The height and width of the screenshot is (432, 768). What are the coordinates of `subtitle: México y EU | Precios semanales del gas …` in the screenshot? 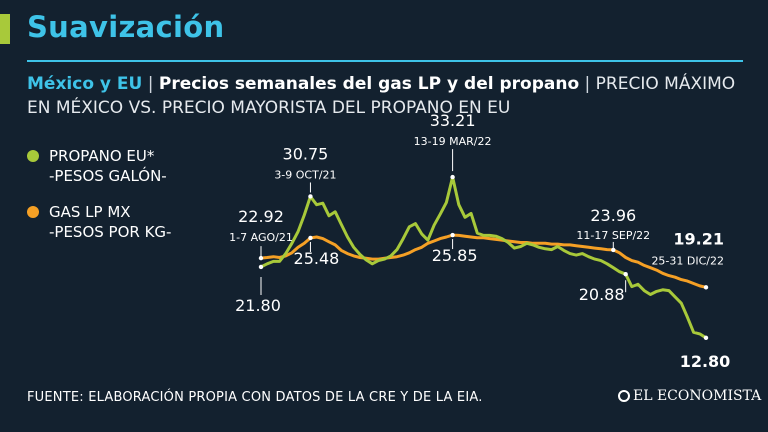 It's located at (392, 96).